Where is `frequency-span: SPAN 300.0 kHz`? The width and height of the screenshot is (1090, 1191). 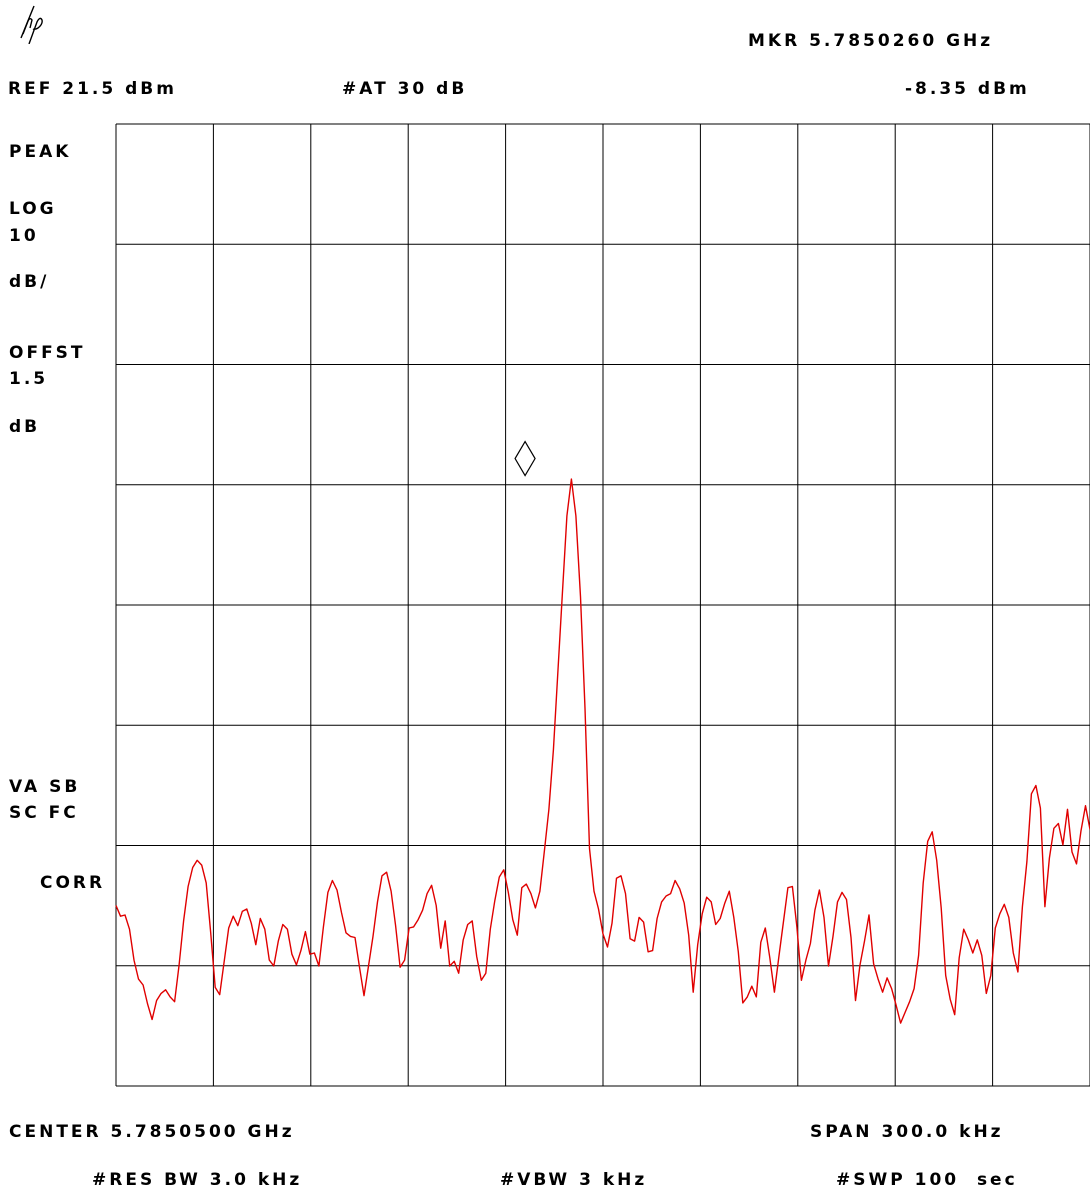
frequency-span: SPAN 300.0 kHz is located at coordinates (907, 1132).